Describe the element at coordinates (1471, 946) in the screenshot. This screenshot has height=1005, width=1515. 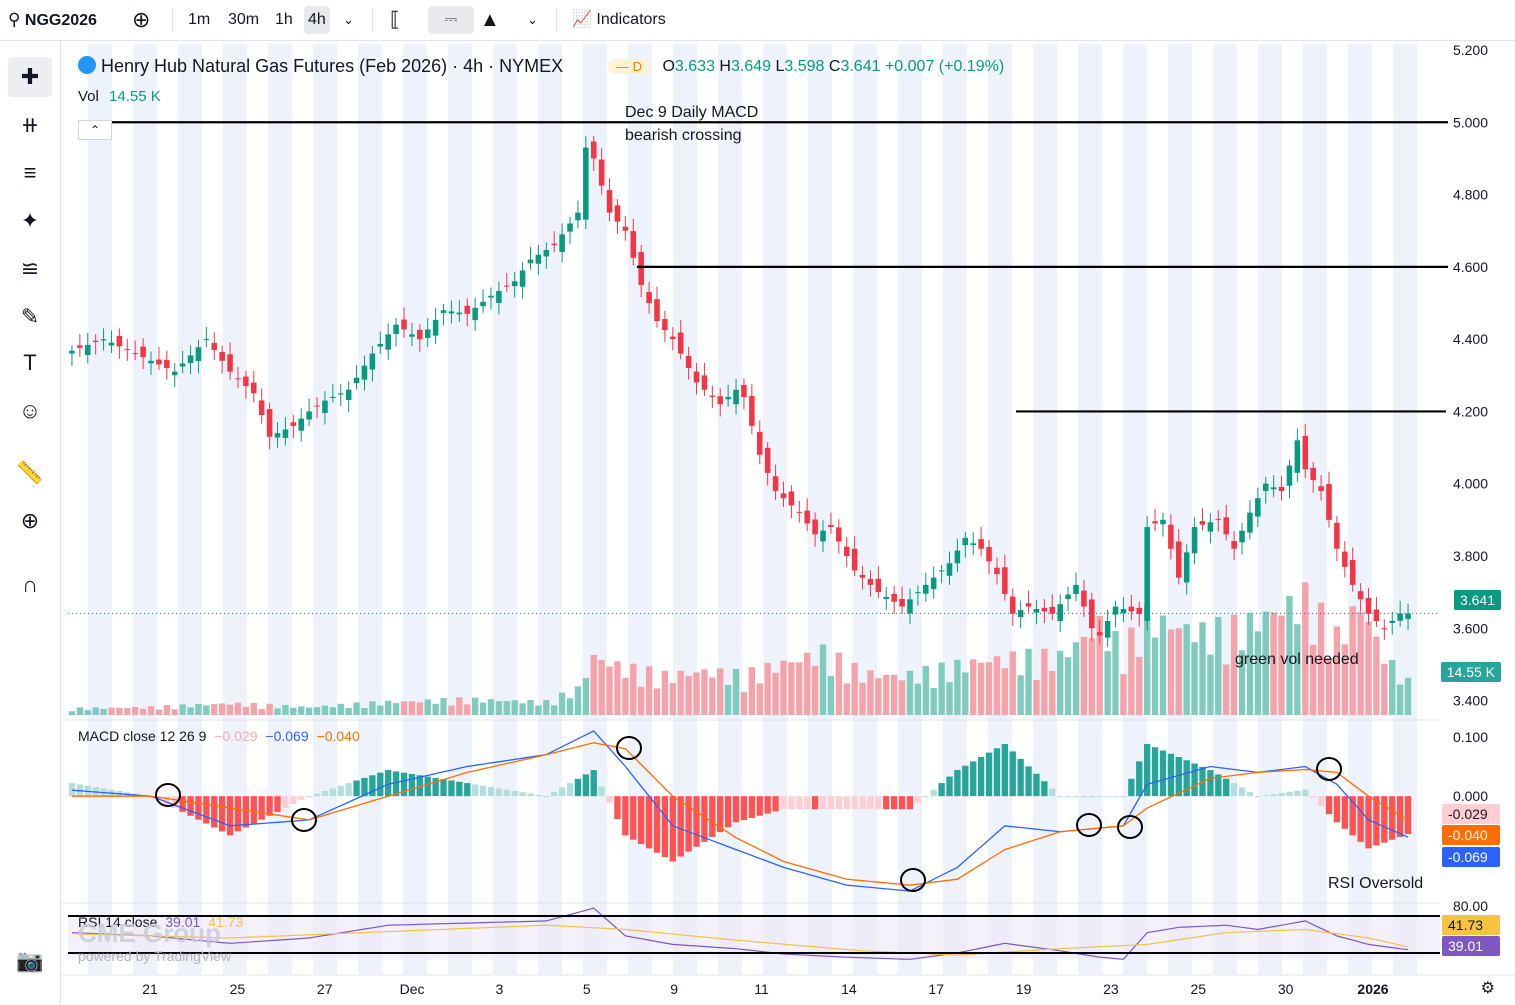
I see `rsi-tag: 39.01` at that location.